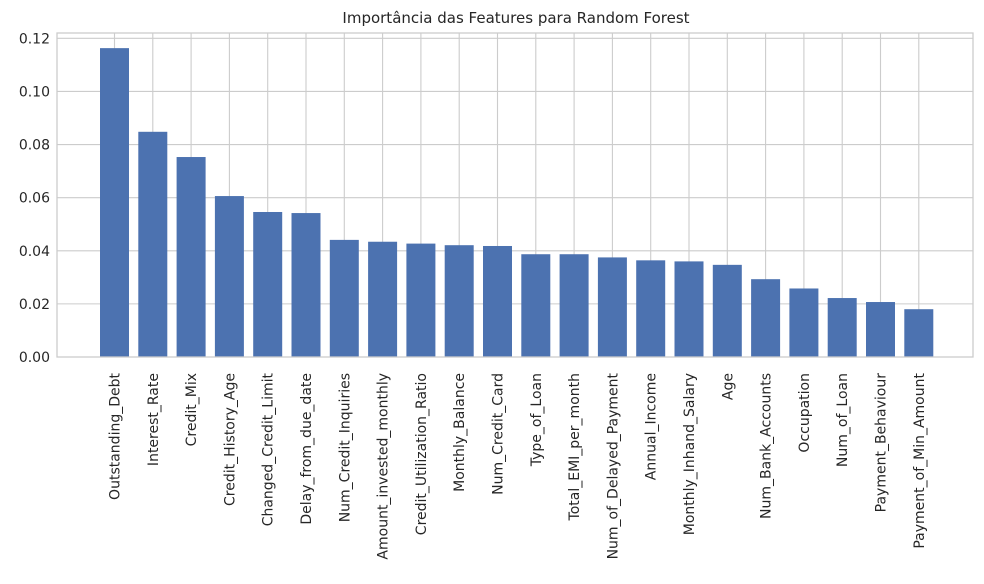  Describe the element at coordinates (842, 327) in the screenshot. I see `bar-num-of-loan` at that location.